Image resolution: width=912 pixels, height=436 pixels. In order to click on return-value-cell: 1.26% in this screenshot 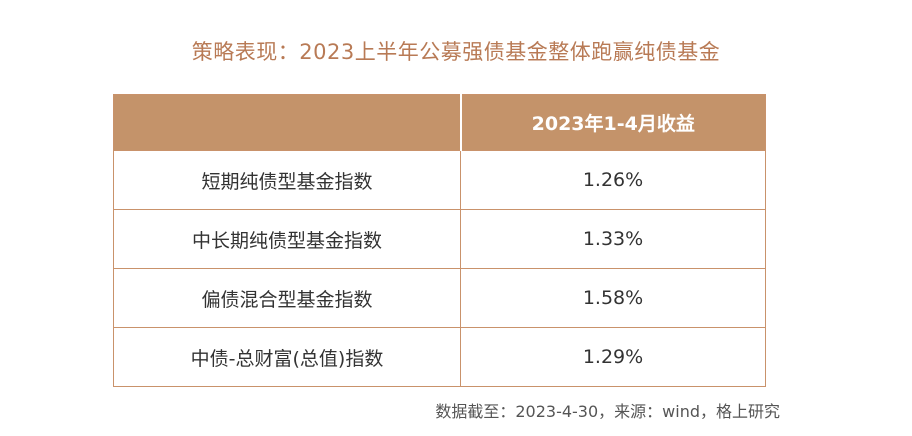, I will do `click(613, 180)`.